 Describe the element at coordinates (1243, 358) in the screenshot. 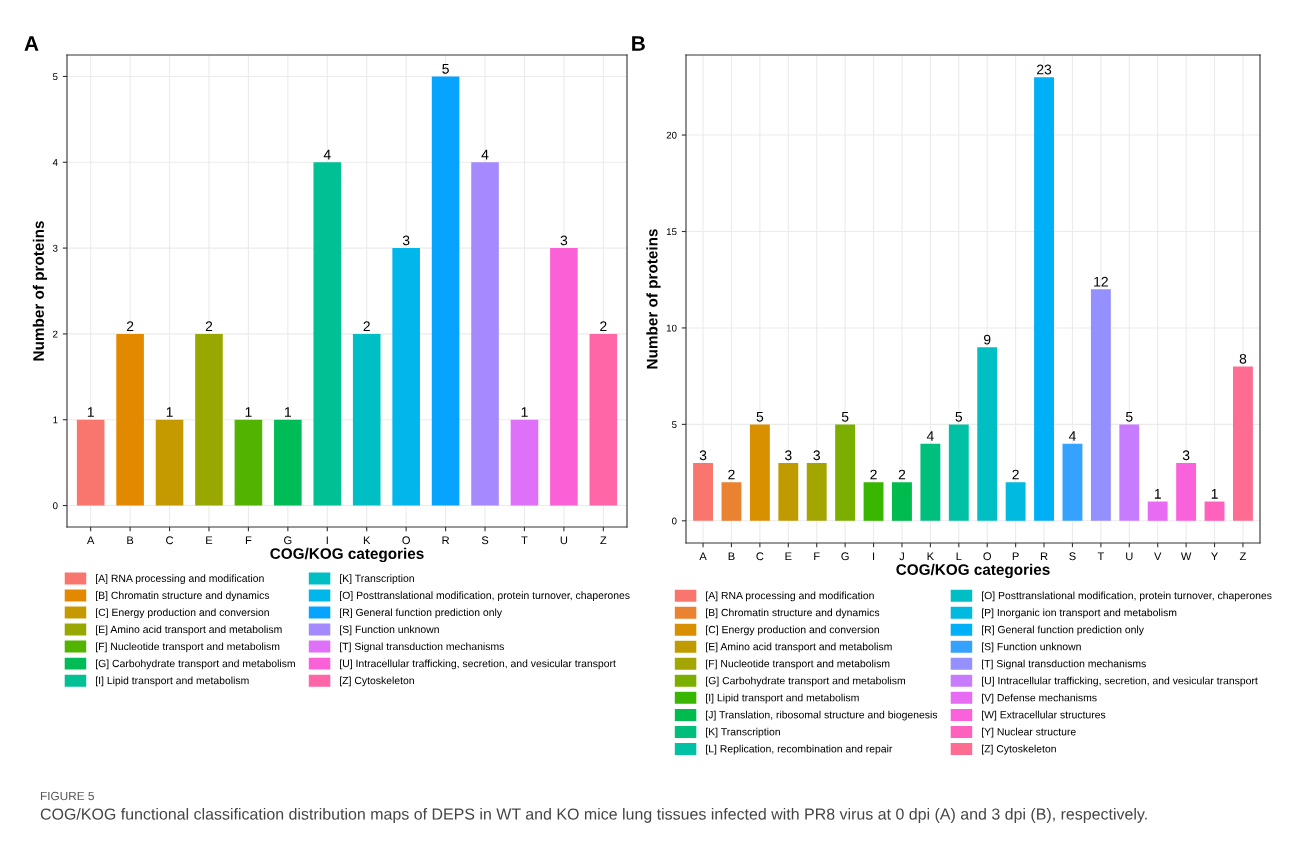

I see `data-label: 8` at that location.